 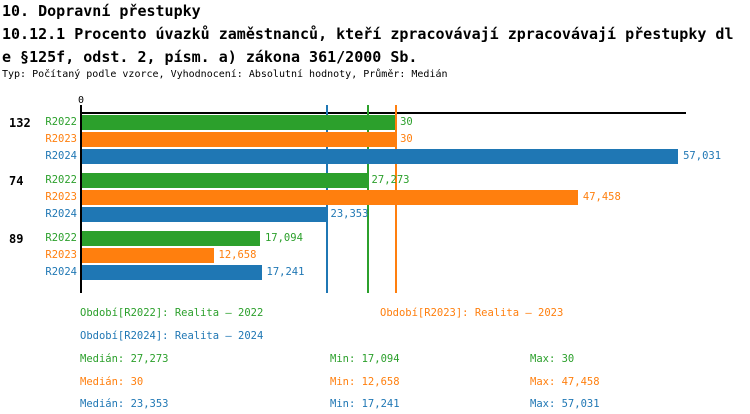 I want to click on group-label: 74, so click(x=16, y=181).